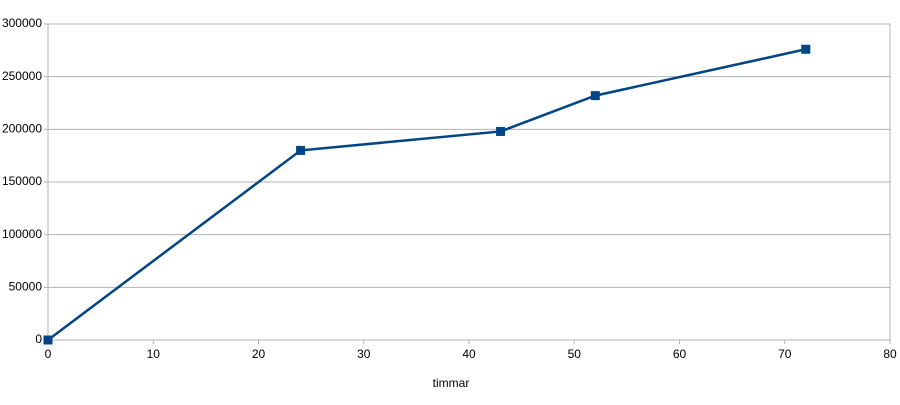 Image resolution: width=900 pixels, height=405 pixels. What do you see at coordinates (575, 354) in the screenshot?
I see `x-tick-label: 50` at bounding box center [575, 354].